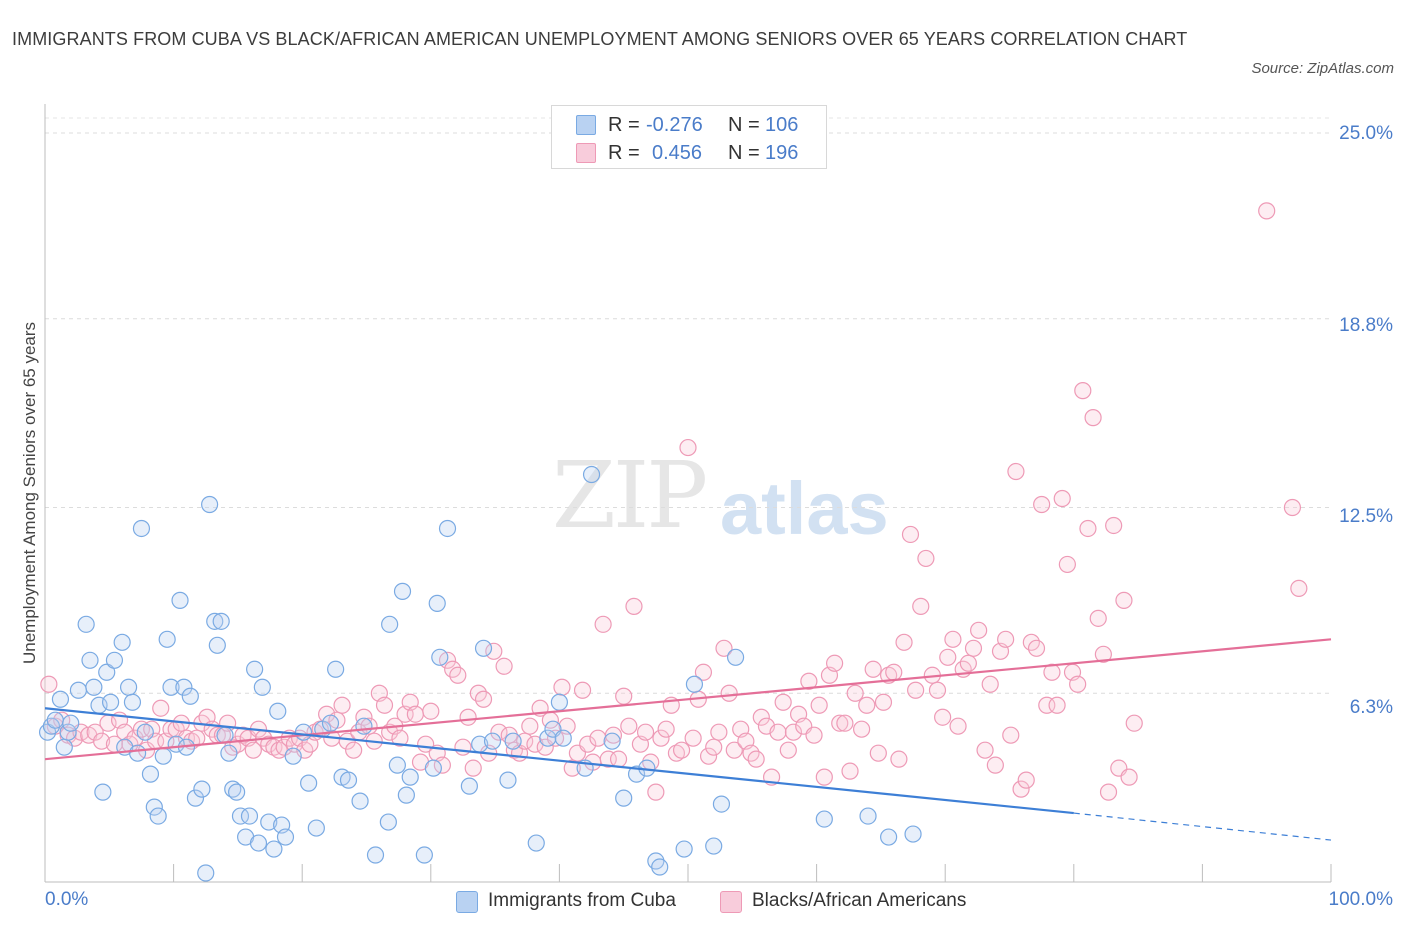 This screenshot has width=1406, height=930. Describe the element at coordinates (467, 902) in the screenshot. I see `bottom-legend-swatch-cuba` at that location.